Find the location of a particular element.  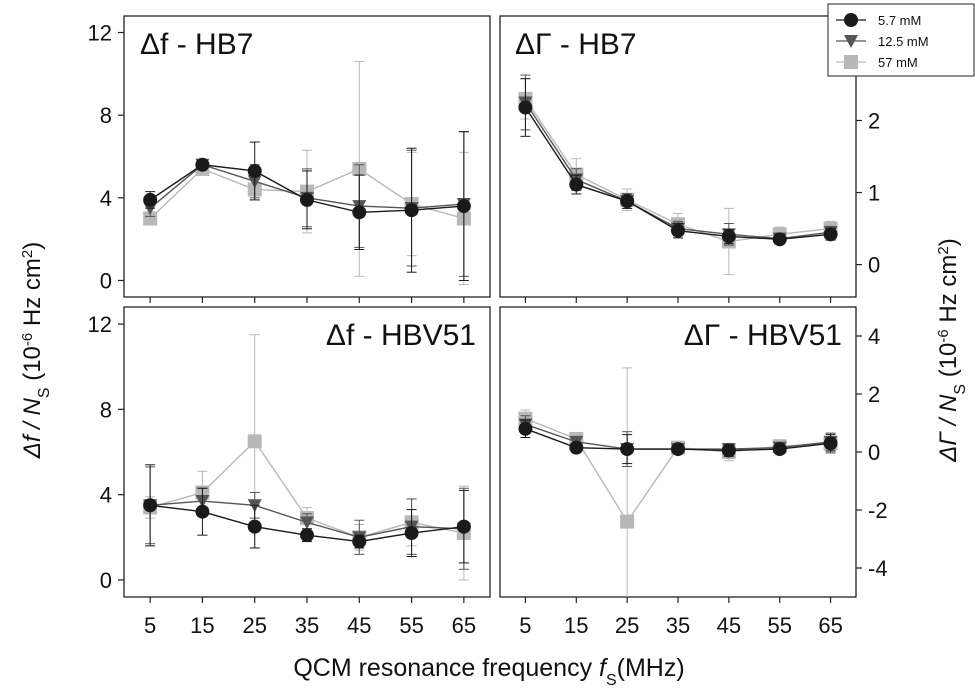

y-tick-label: -2 is located at coordinates (878, 510).